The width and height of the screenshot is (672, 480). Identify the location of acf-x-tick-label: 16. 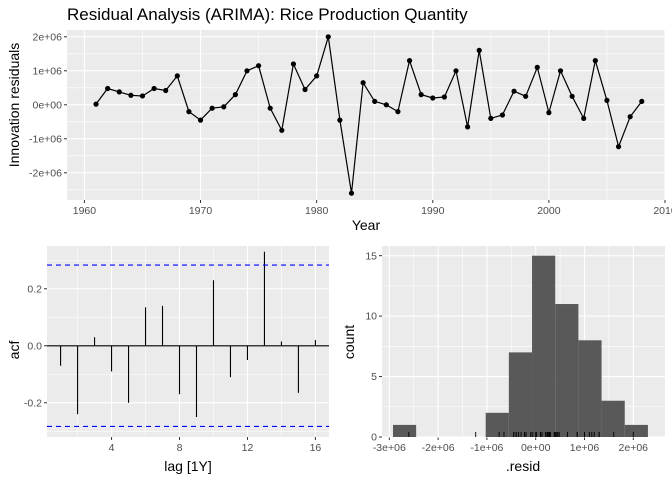
(316, 448).